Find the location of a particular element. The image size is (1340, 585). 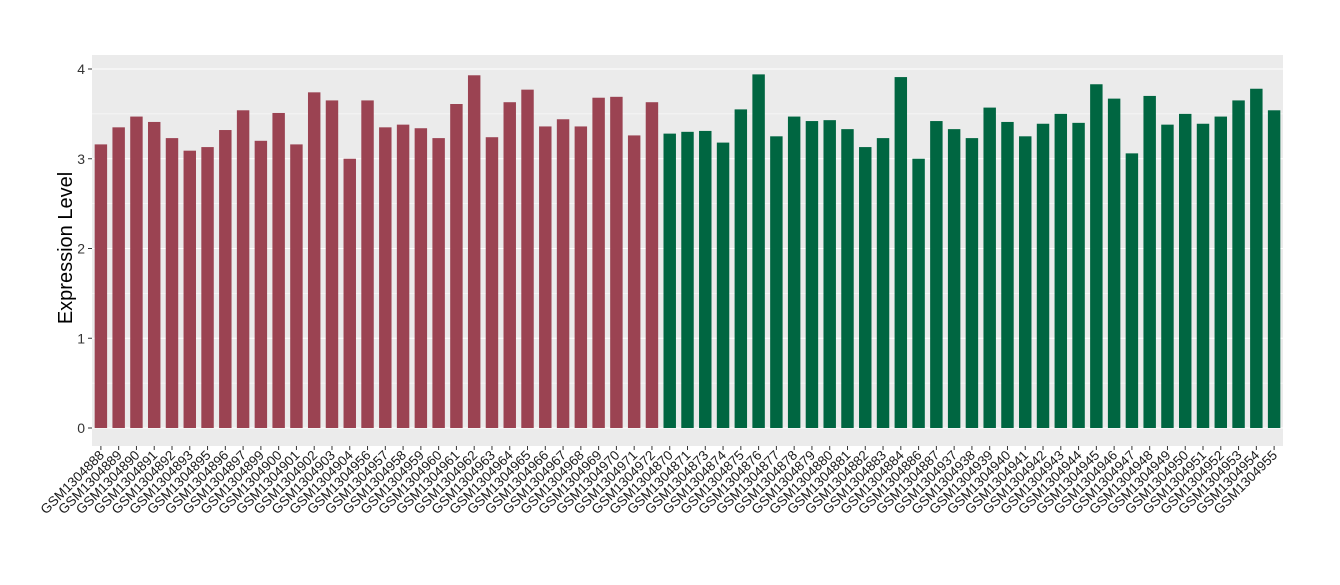

bar-GSM1304941 is located at coordinates (1025, 282).